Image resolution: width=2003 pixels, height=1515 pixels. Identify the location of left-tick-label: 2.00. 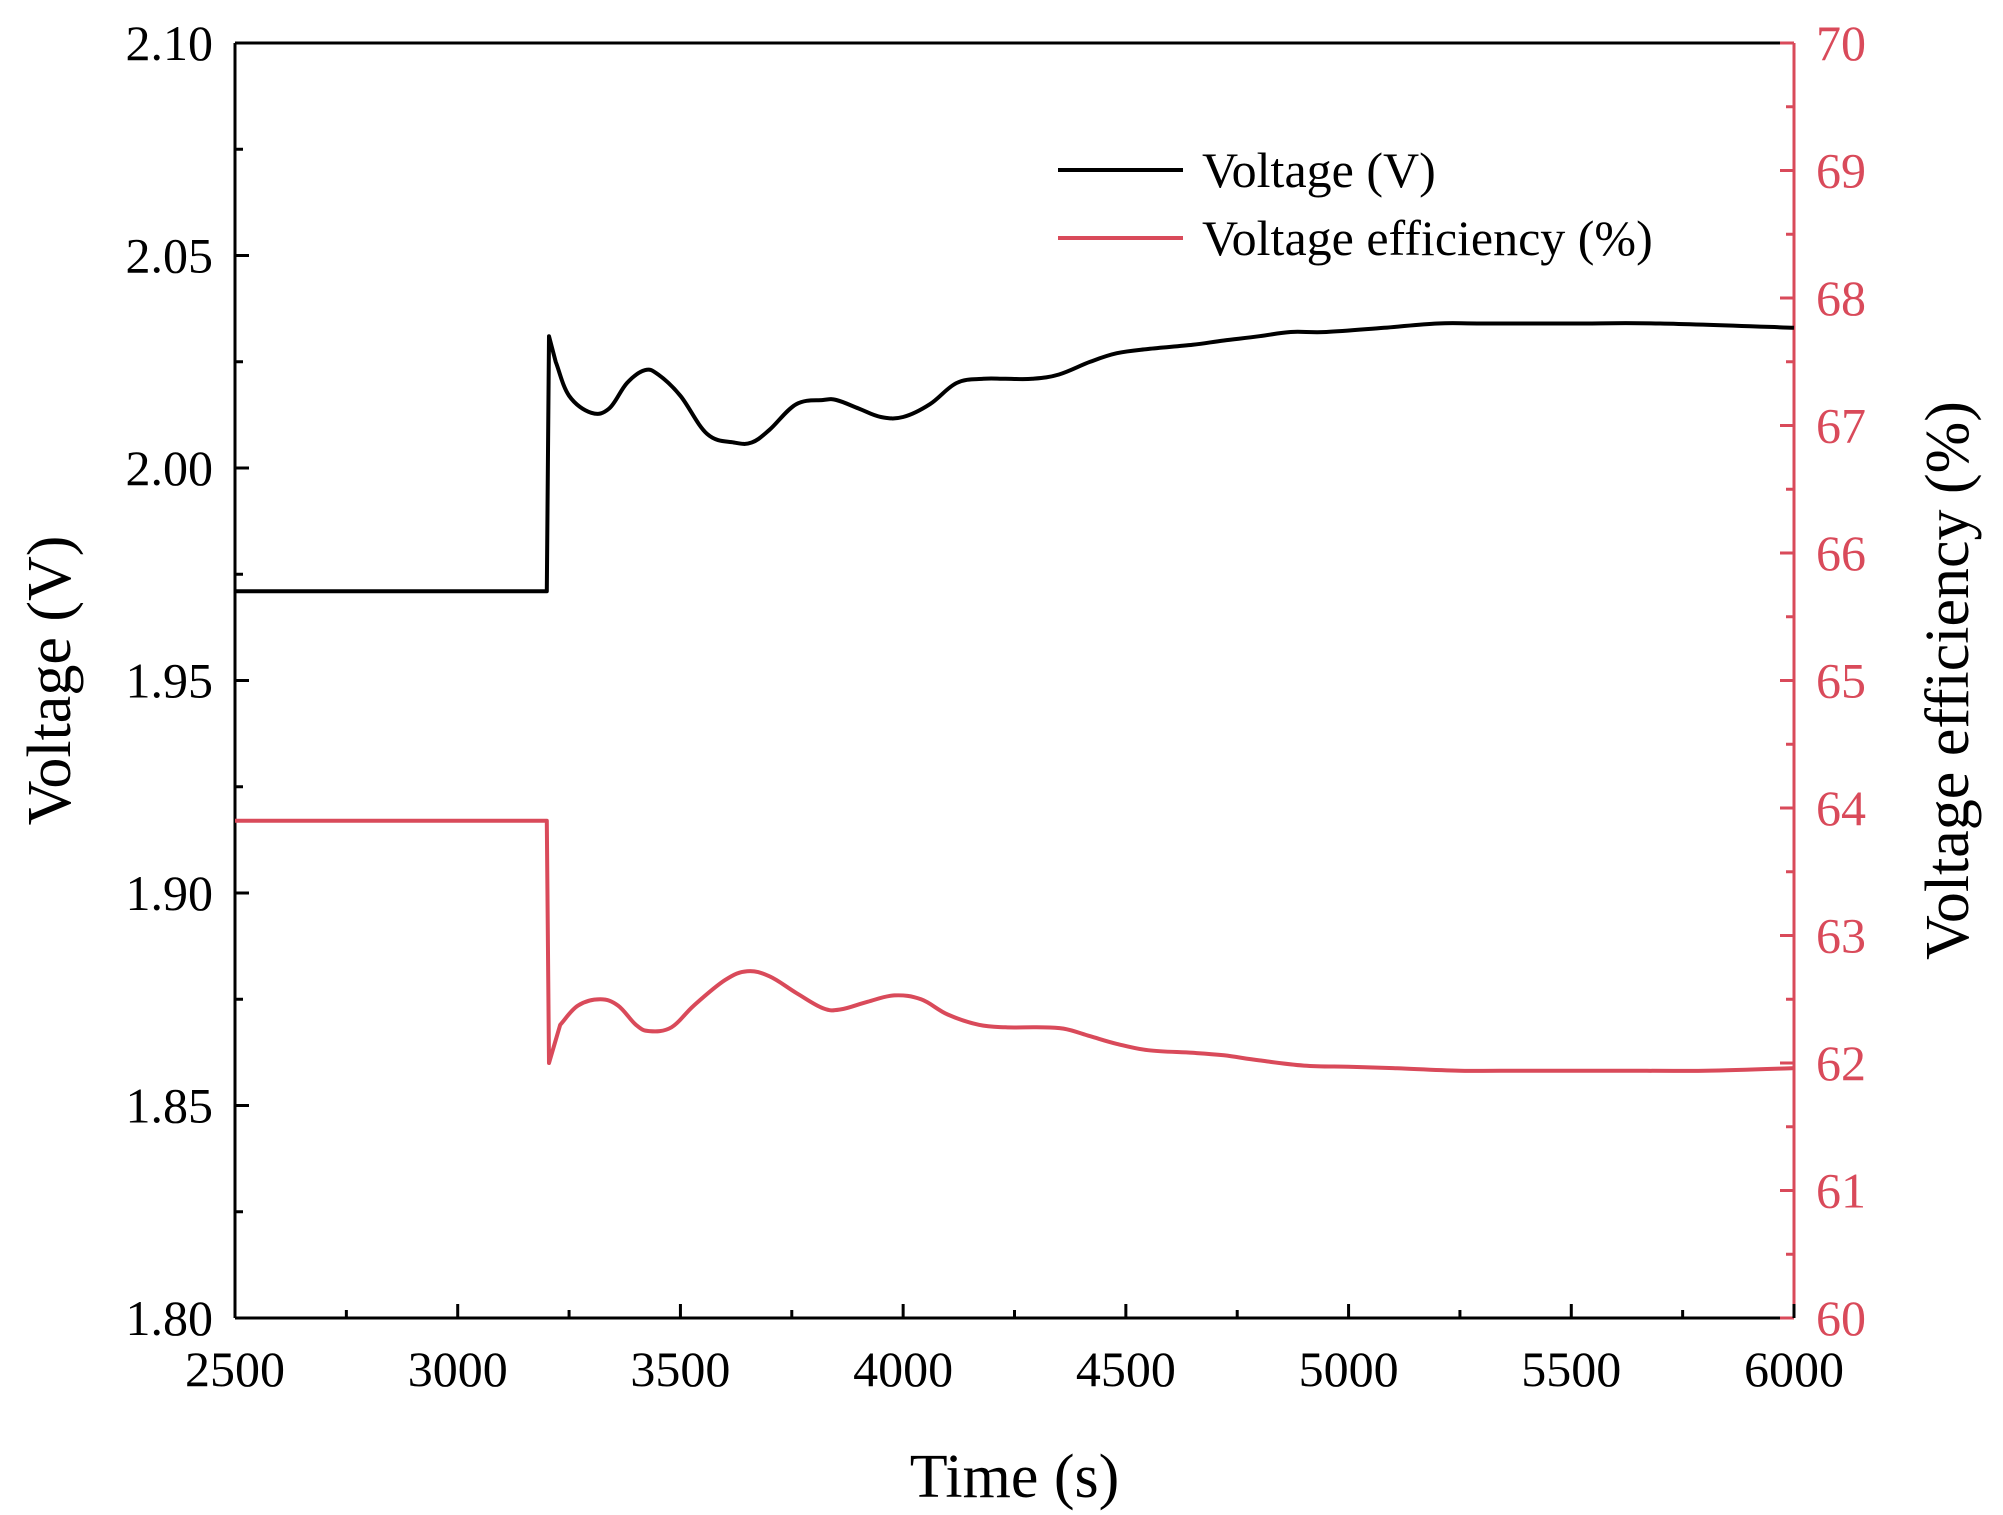
(170, 468).